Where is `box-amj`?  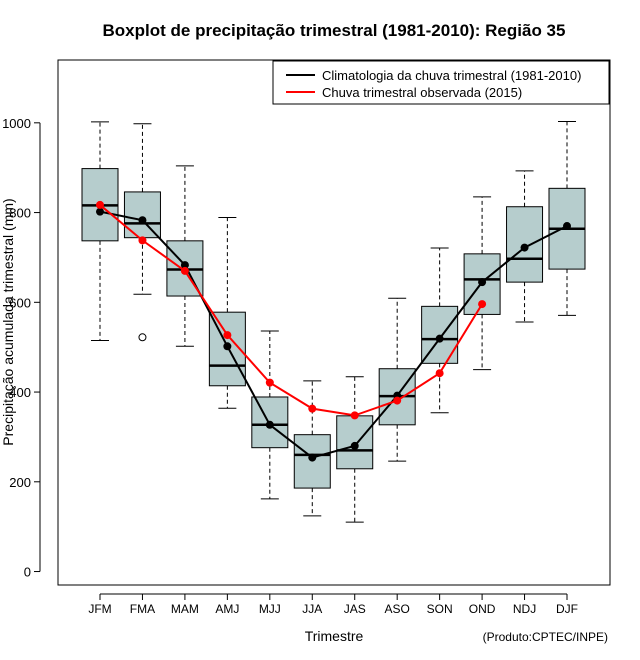 box-amj is located at coordinates (227, 313).